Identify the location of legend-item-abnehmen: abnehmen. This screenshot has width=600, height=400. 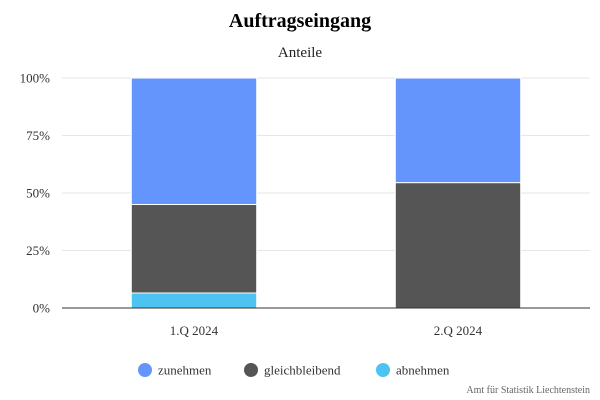
(413, 370).